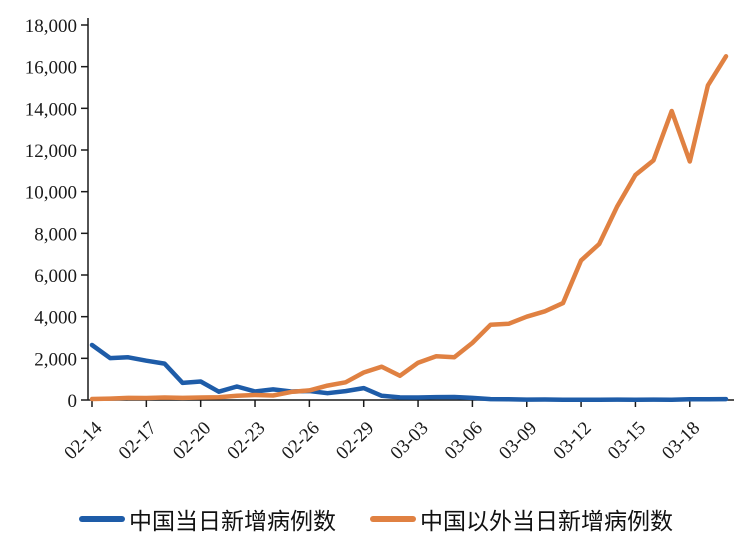 Image resolution: width=752 pixels, height=559 pixels. I want to click on x-tick-label: 03-15, so click(627, 441).